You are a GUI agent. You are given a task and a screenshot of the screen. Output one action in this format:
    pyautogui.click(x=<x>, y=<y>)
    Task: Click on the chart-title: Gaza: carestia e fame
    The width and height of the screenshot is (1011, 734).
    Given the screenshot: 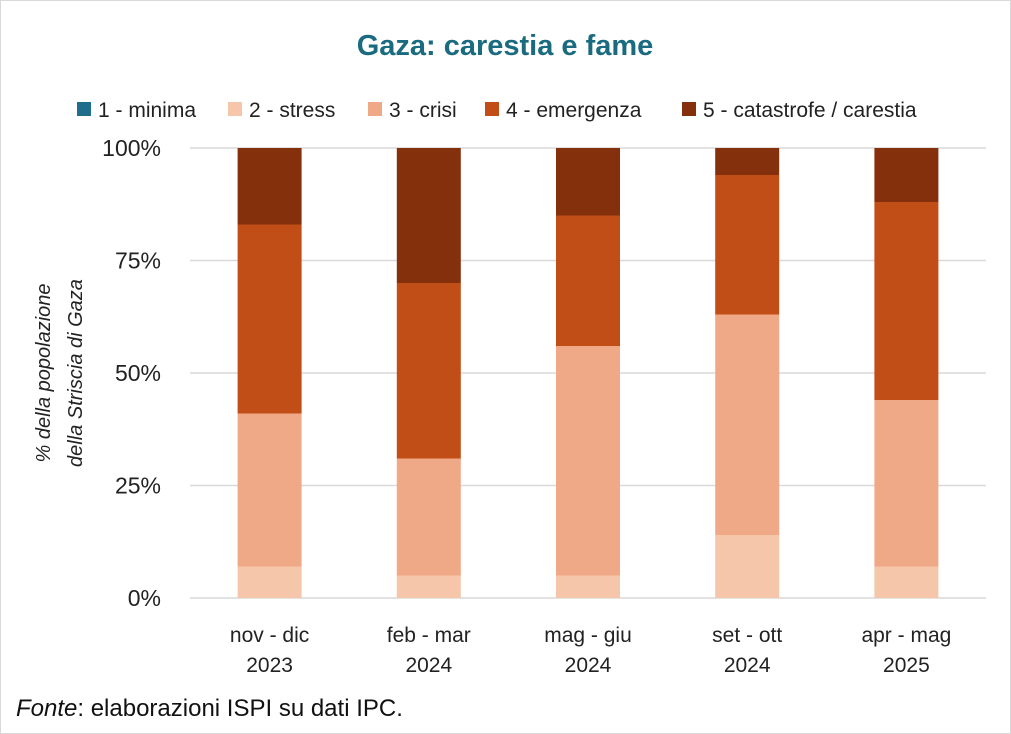 What is the action you would take?
    pyautogui.click(x=505, y=46)
    